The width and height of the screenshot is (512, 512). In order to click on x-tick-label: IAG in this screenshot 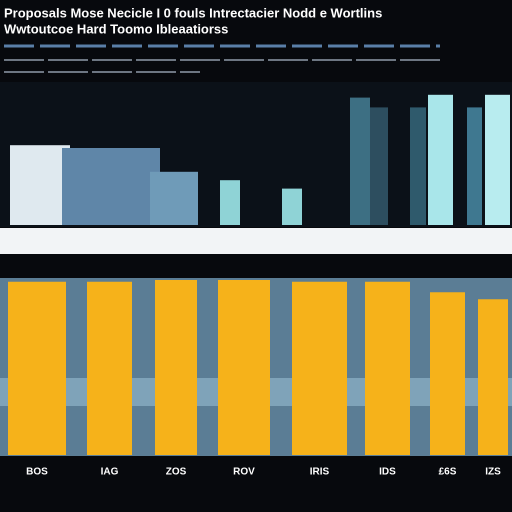, I will do `click(110, 472)`.